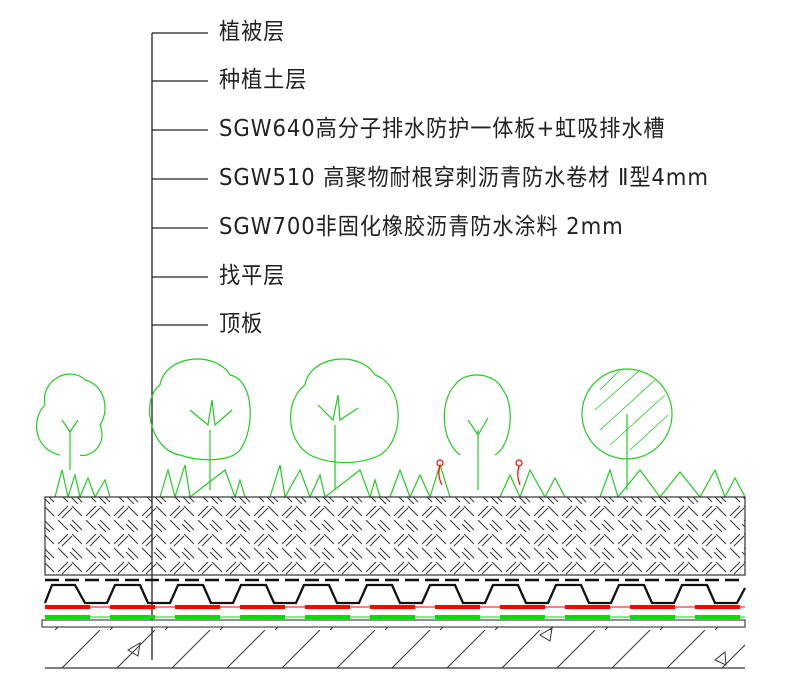 The height and width of the screenshot is (688, 800). What do you see at coordinates (241, 324) in the screenshot?
I see `label-roof-slab: 顶板` at bounding box center [241, 324].